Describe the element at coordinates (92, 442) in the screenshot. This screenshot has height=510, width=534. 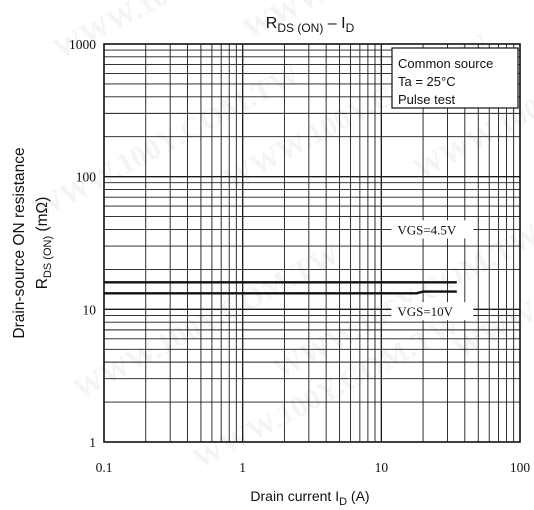
I see `y-tick-label: 1` at that location.